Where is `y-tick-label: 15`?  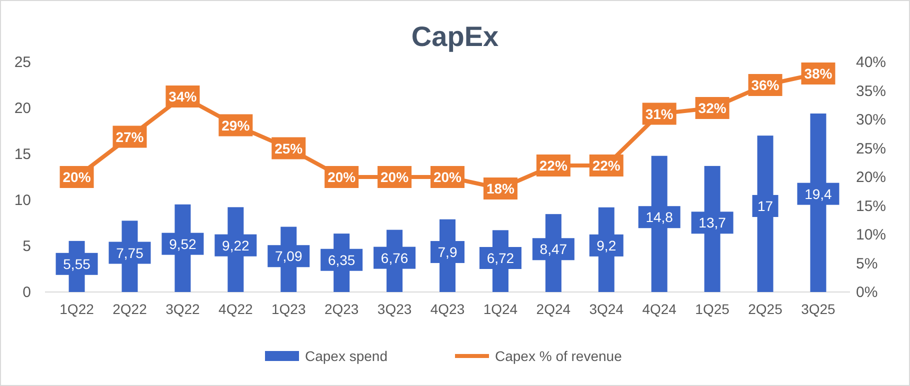 y-tick-label: 15 is located at coordinates (22, 154).